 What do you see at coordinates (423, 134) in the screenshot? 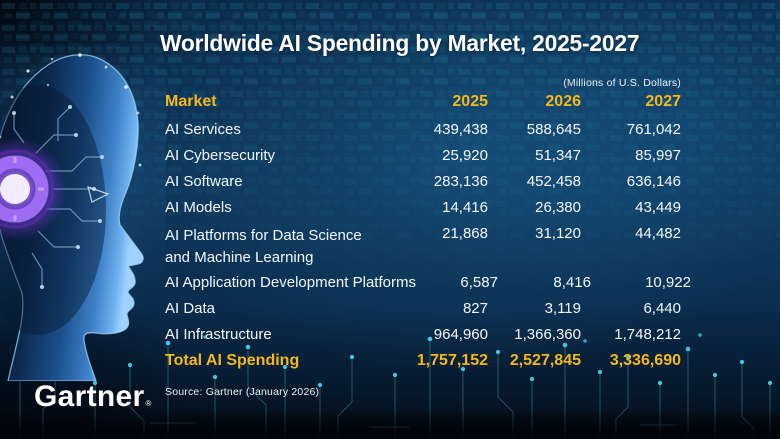
I see `table-row-ai-services: AI Services 439,438 588,645 761,042` at bounding box center [423, 134].